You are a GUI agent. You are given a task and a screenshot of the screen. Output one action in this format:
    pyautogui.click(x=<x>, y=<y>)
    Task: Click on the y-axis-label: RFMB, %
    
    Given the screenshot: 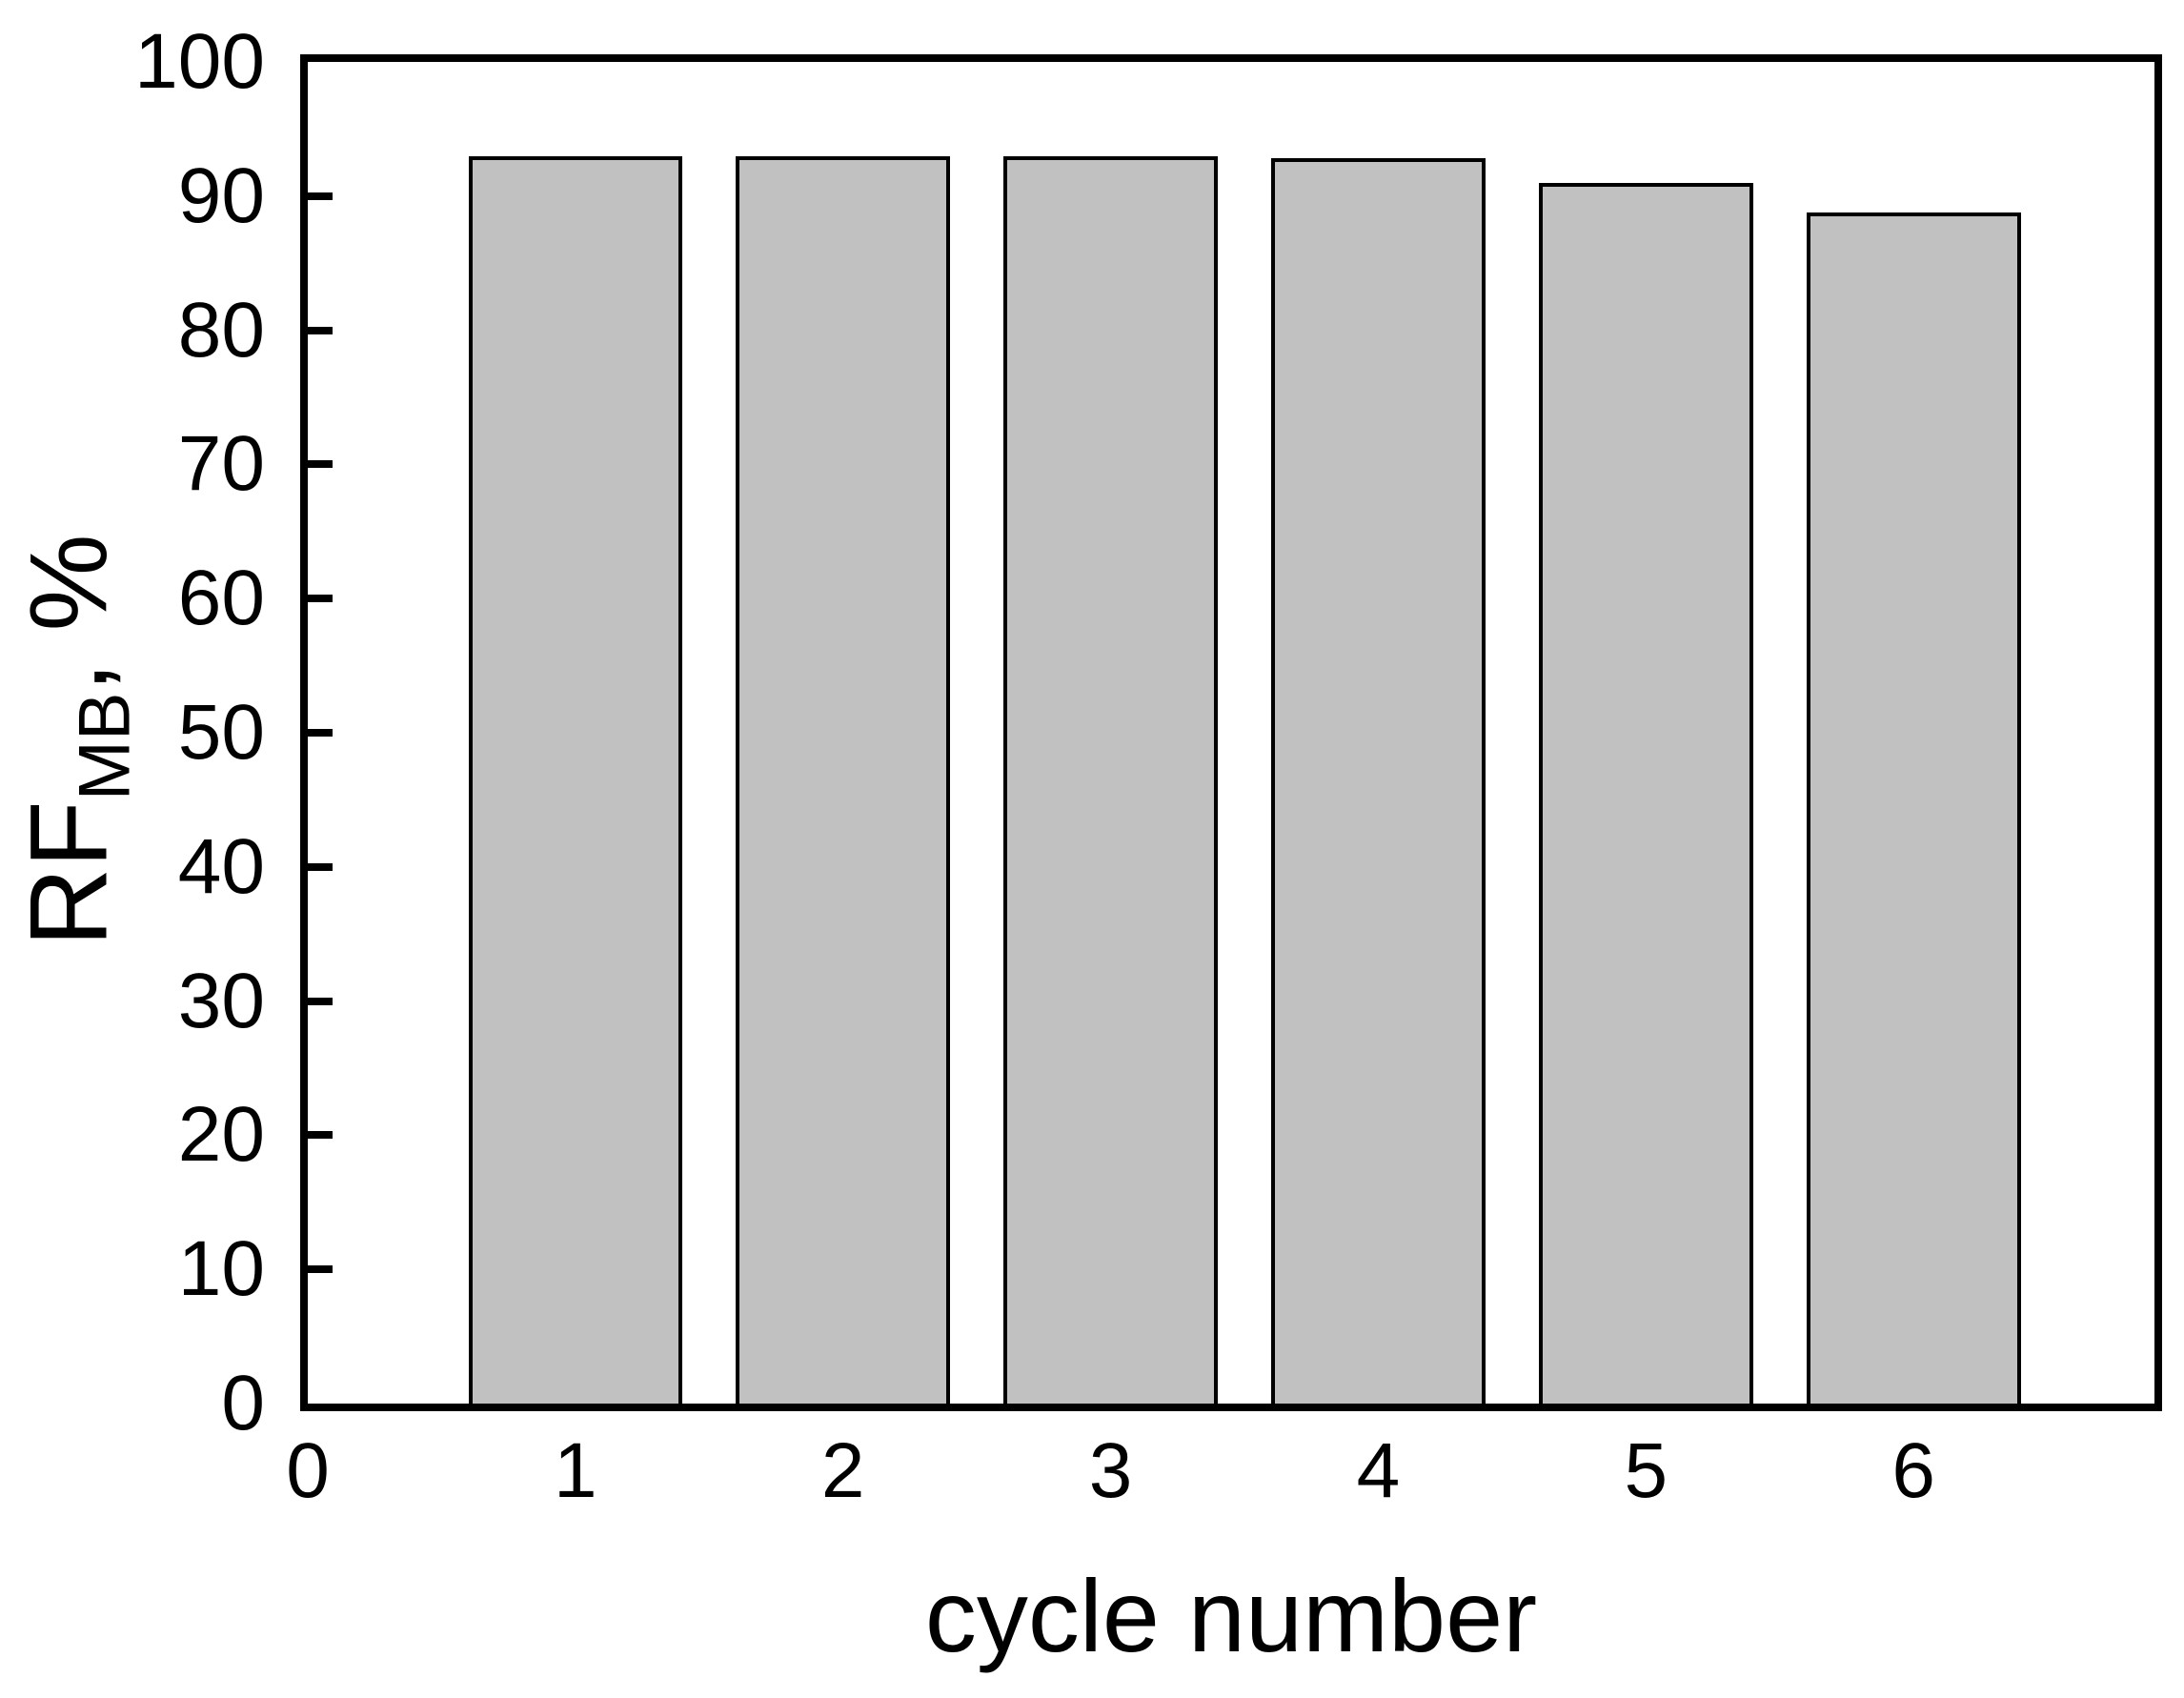 What is the action you would take?
    pyautogui.click(x=78, y=740)
    